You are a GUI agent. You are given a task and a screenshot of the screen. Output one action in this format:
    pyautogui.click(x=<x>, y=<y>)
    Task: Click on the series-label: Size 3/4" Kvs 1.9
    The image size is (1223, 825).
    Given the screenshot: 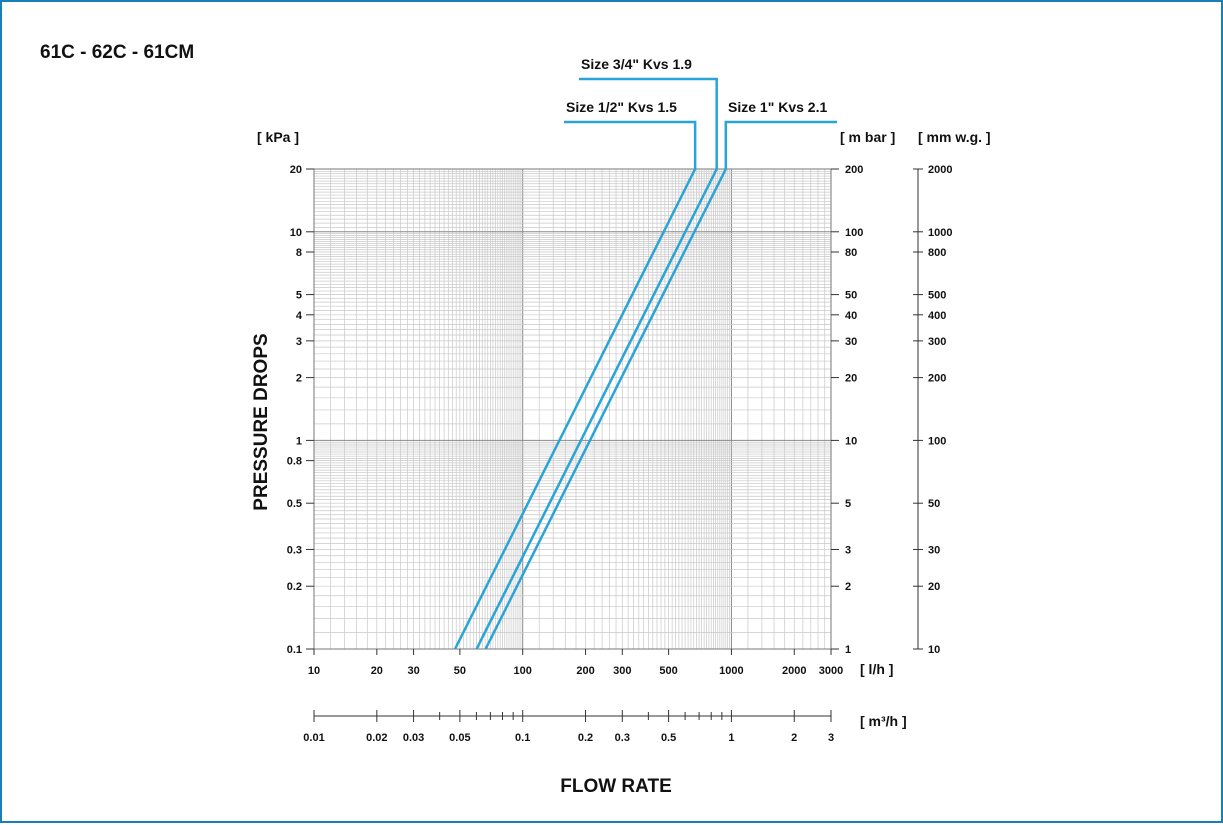 What is the action you would take?
    pyautogui.click(x=636, y=64)
    